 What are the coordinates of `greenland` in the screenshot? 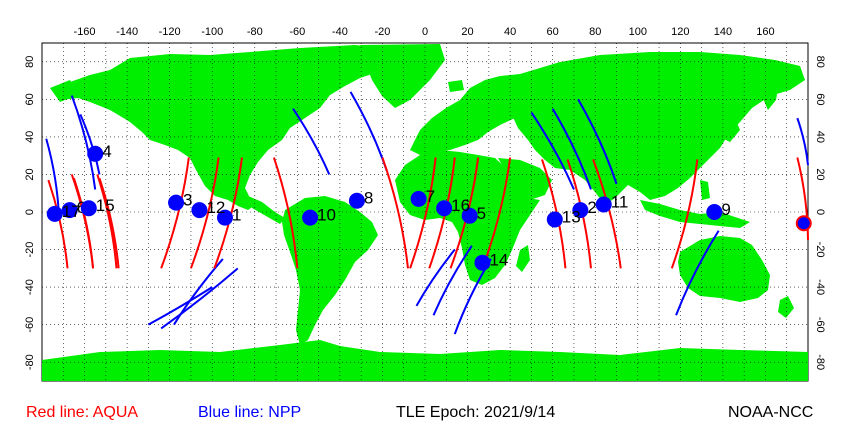 It's located at (402, 76).